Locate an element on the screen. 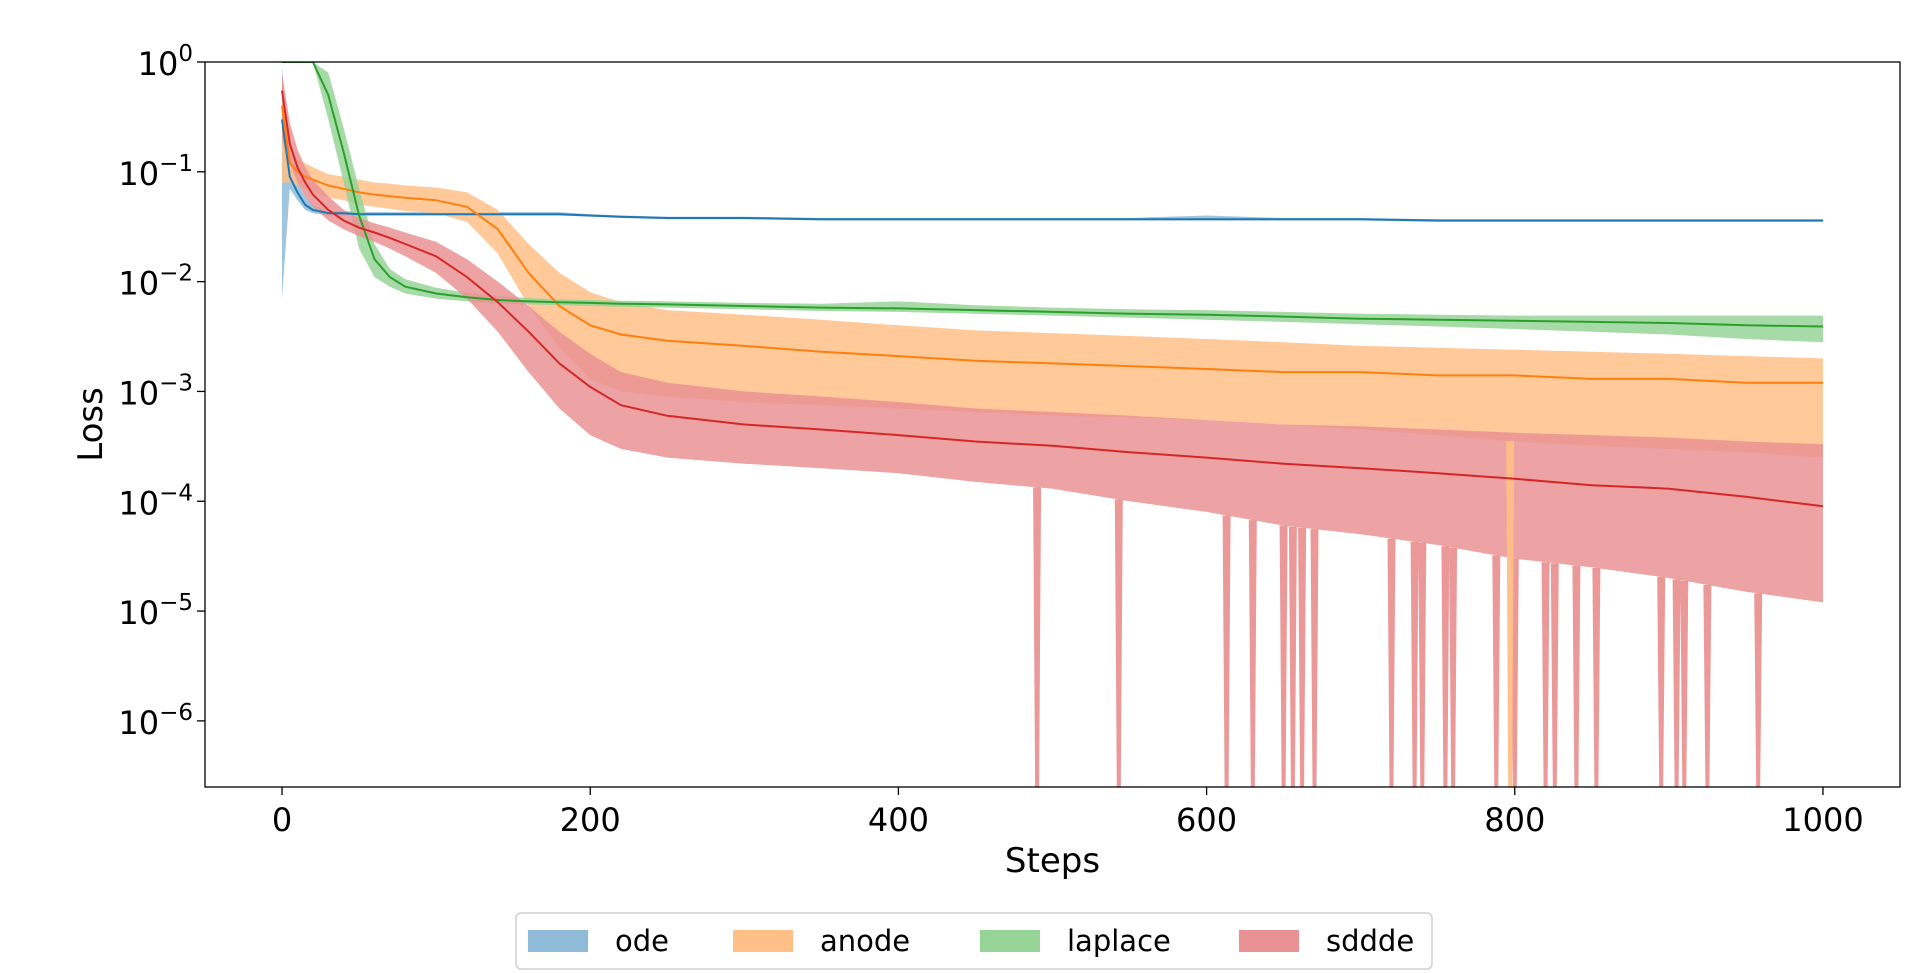  x-tick-label-0: 0 is located at coordinates (282, 820).